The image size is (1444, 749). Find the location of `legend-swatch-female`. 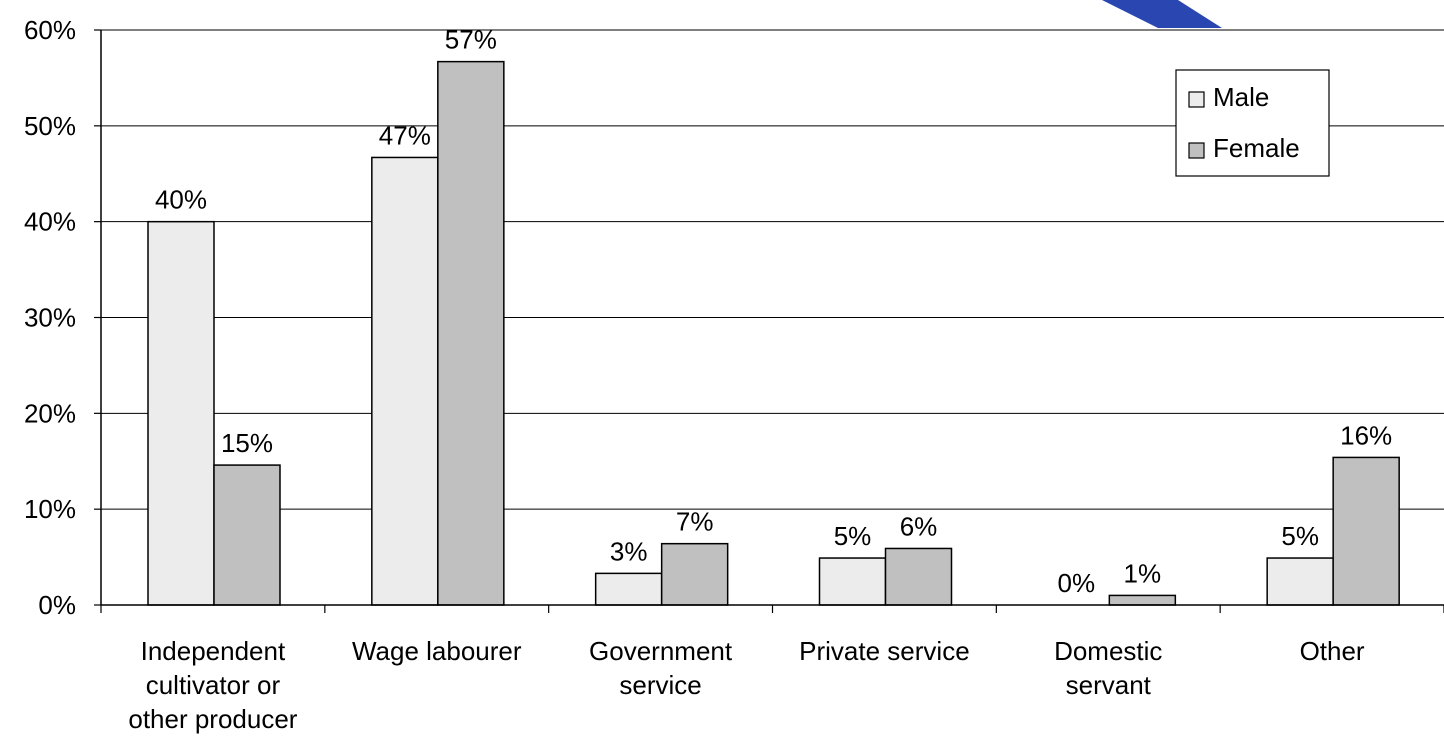

legend-swatch-female is located at coordinates (1196, 150).